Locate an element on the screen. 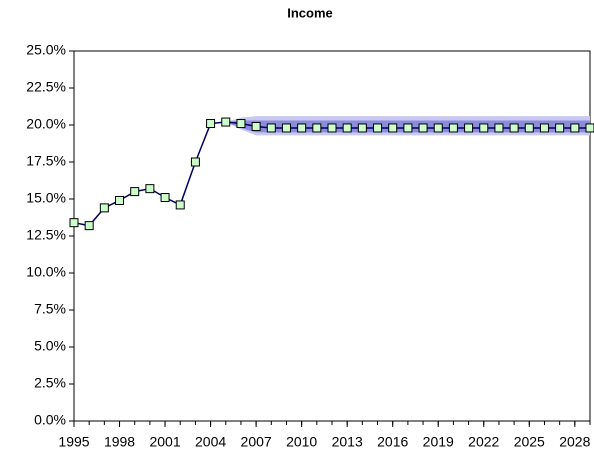  x-tick-label: 2001 is located at coordinates (164, 442).